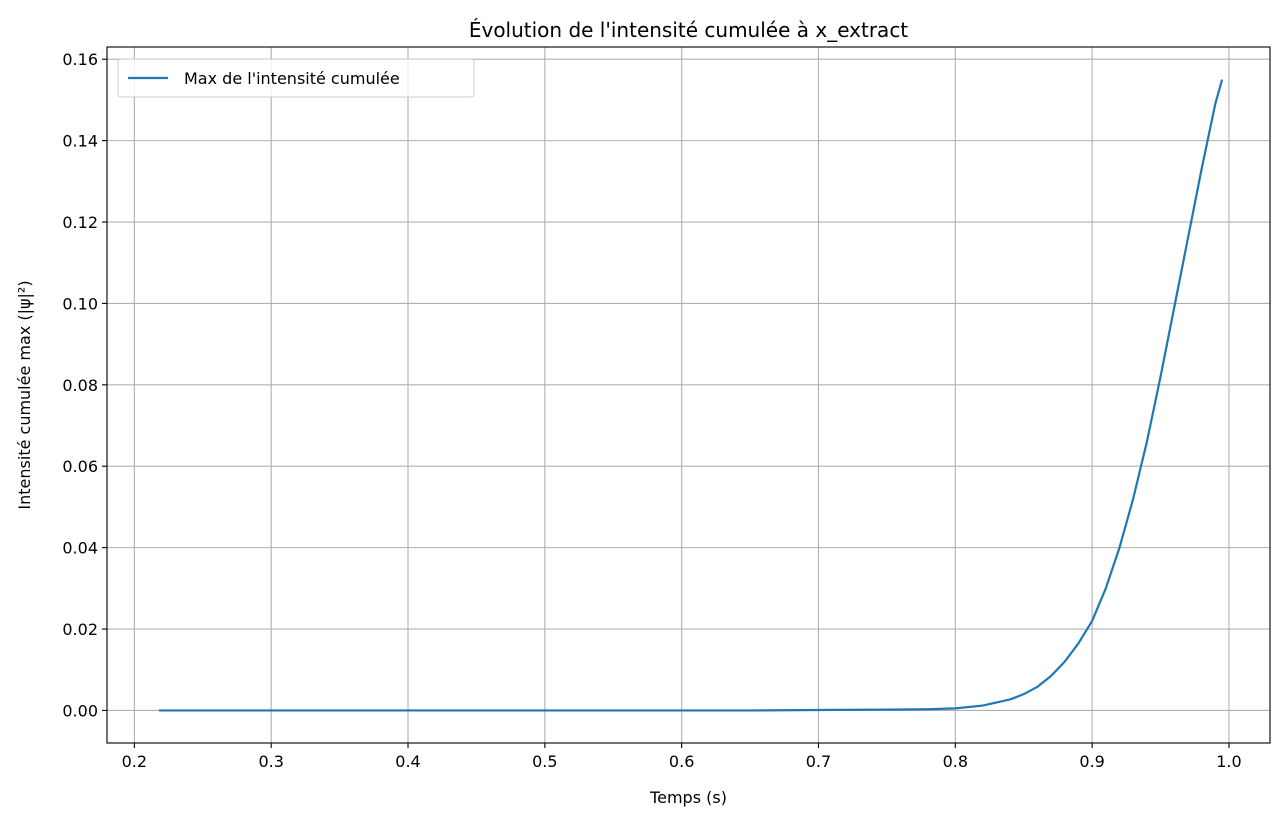 The image size is (1284, 821). What do you see at coordinates (80, 385) in the screenshot?
I see `y-tick-label: 0.08` at bounding box center [80, 385].